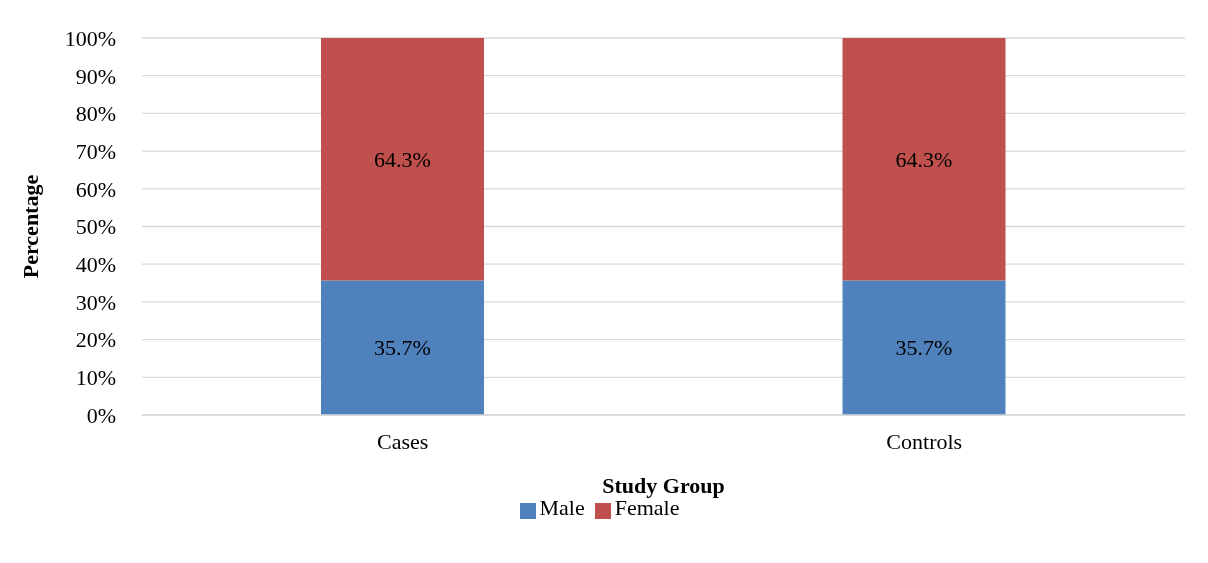  I want to click on y-tick-label: 60%, so click(95, 189).